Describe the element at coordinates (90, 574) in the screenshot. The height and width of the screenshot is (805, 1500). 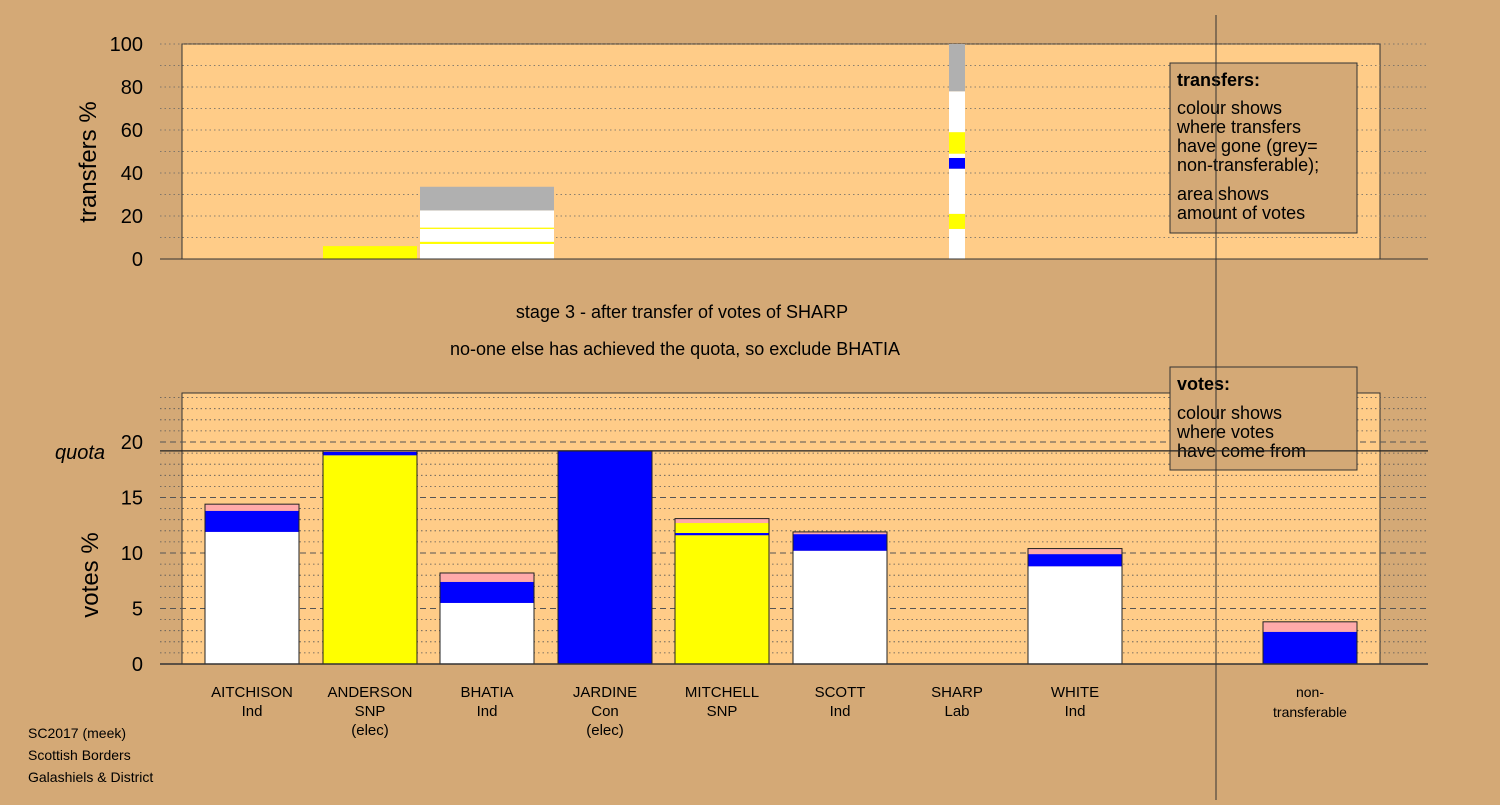
I see `votes-y-axis-label: votes %` at that location.